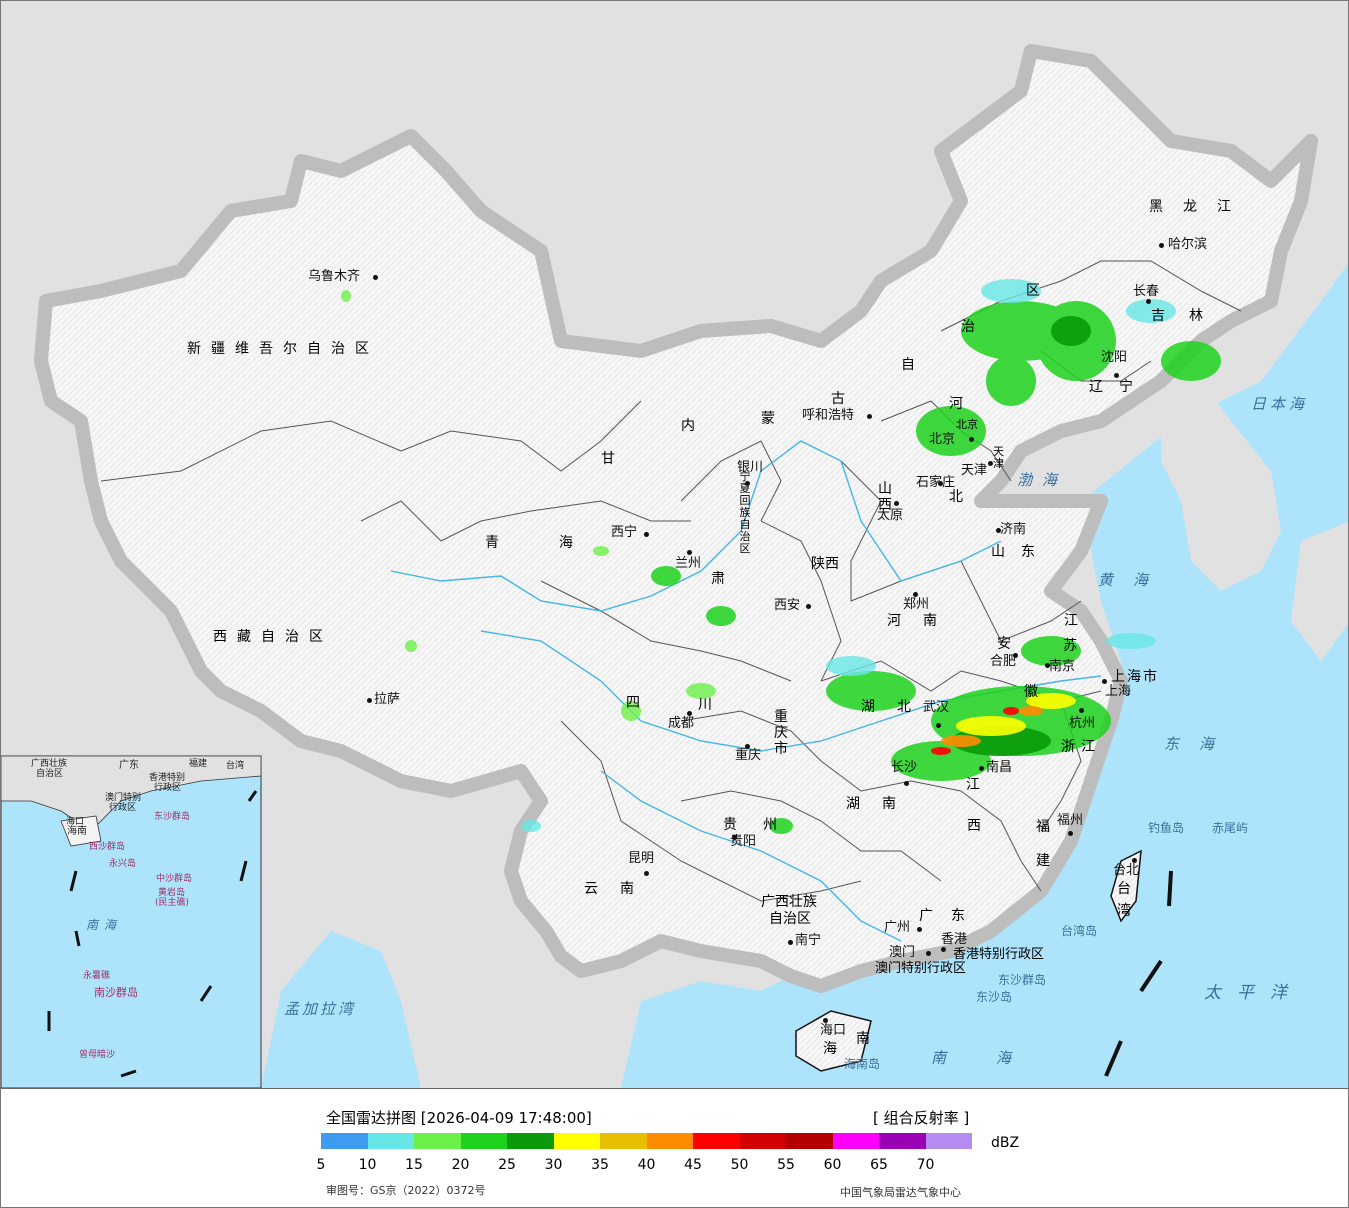  I want to click on legend-tick-label: 40, so click(646, 1165).